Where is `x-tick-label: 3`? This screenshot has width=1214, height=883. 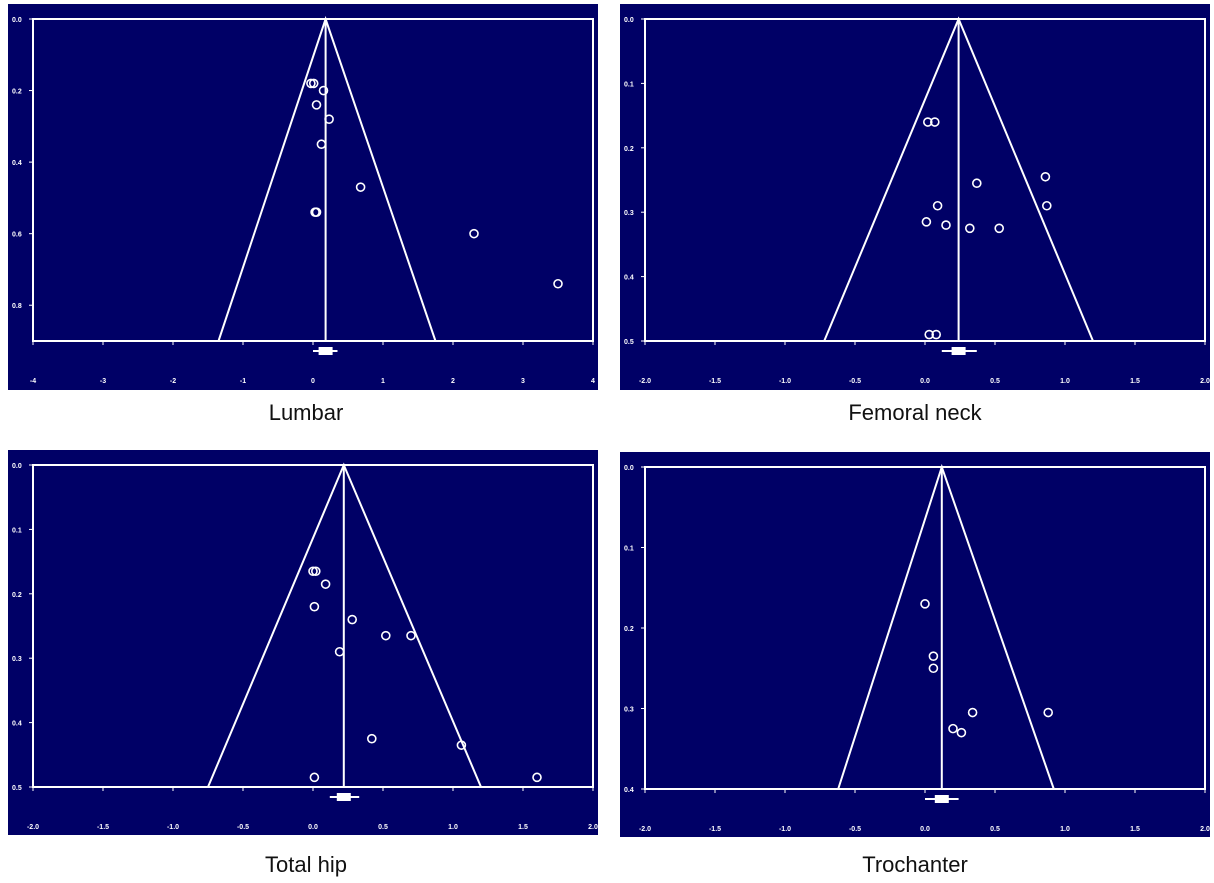 x-tick-label: 3 is located at coordinates (523, 381).